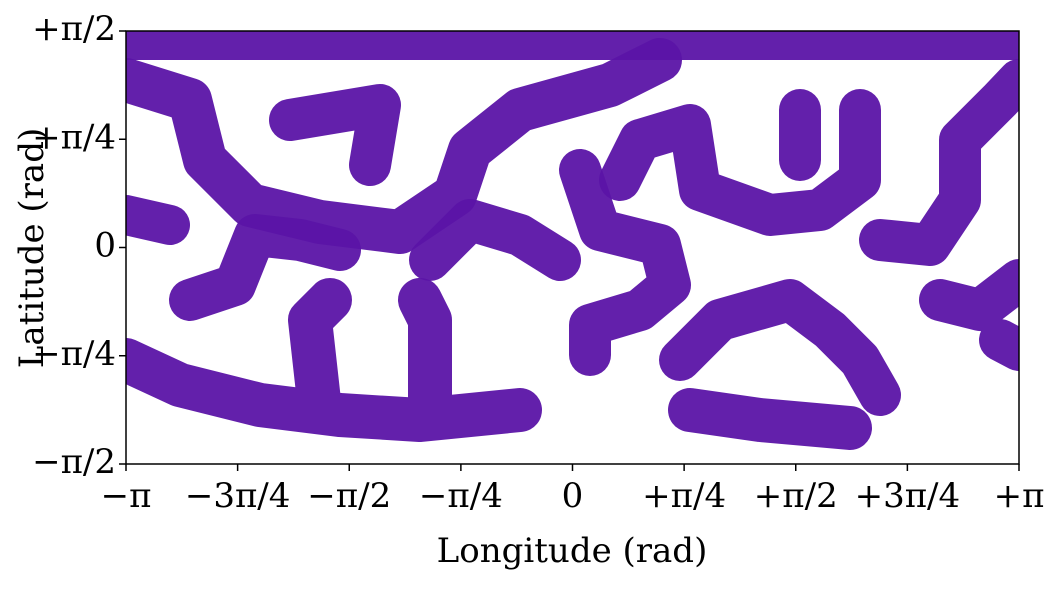 The width and height of the screenshot is (1058, 589). What do you see at coordinates (573, 496) in the screenshot?
I see `x-tick-label: 0` at bounding box center [573, 496].